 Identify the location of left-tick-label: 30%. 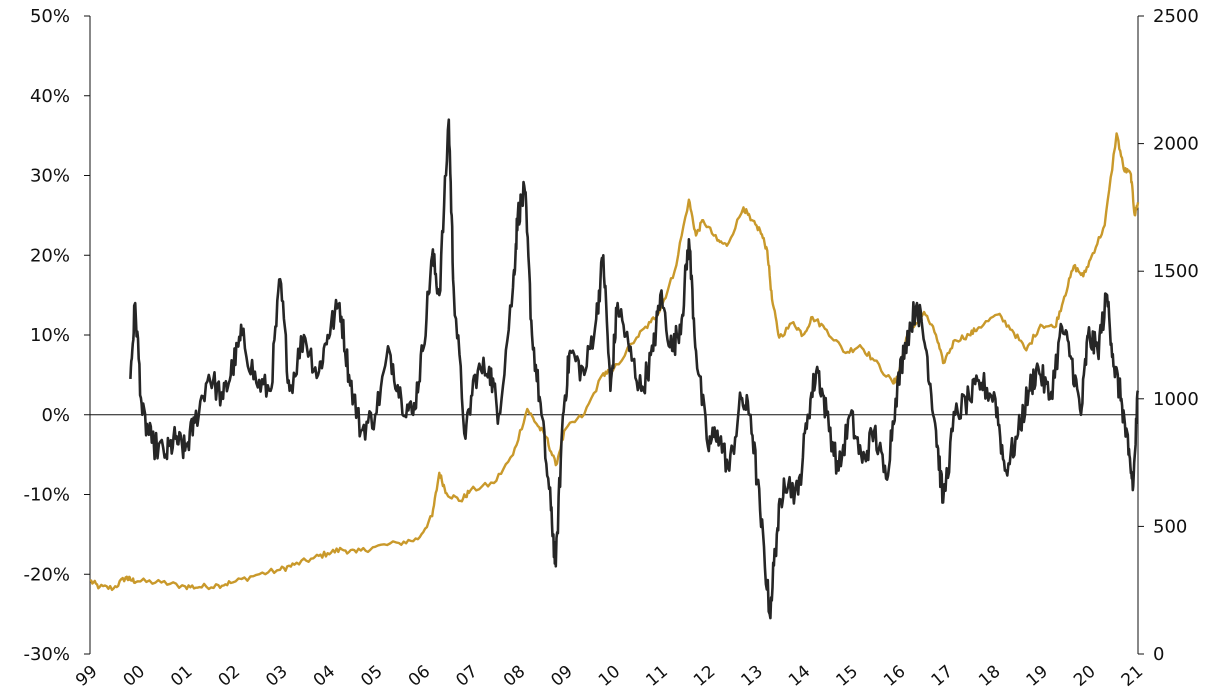
(50, 176).